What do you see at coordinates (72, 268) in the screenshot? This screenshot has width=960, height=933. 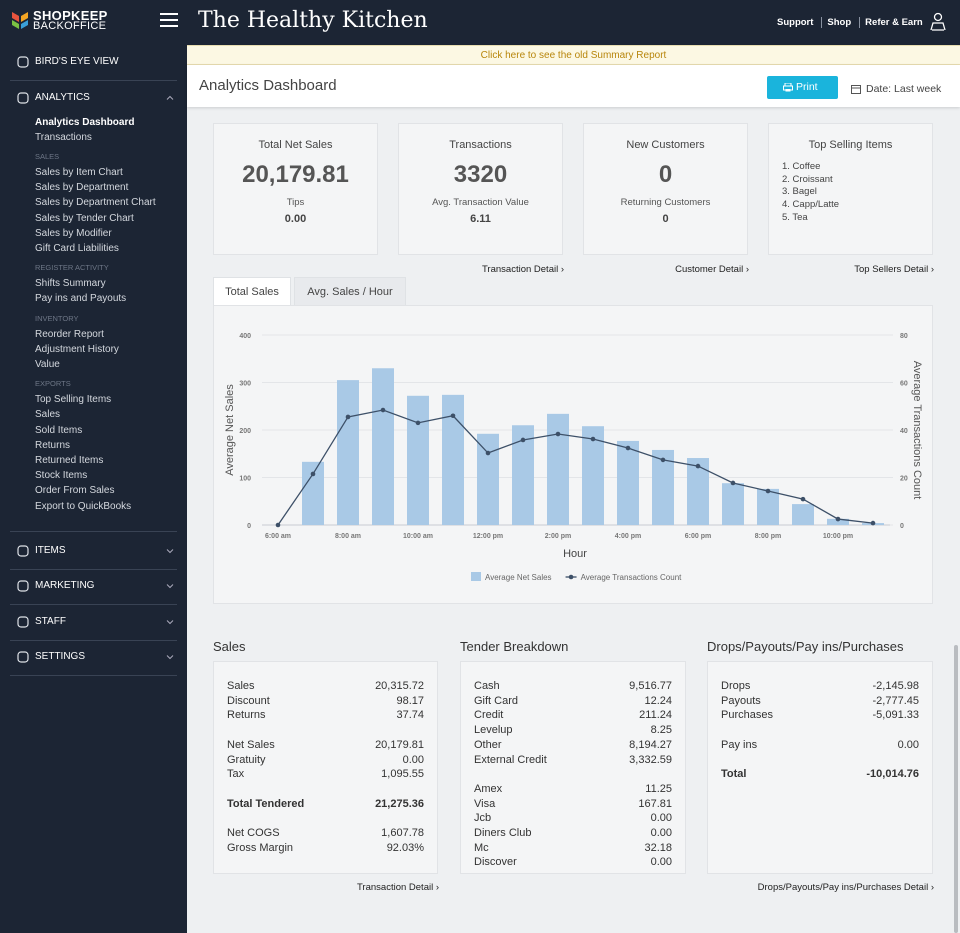 I see `menu-section: REGISTER ACTIVITY` at bounding box center [72, 268].